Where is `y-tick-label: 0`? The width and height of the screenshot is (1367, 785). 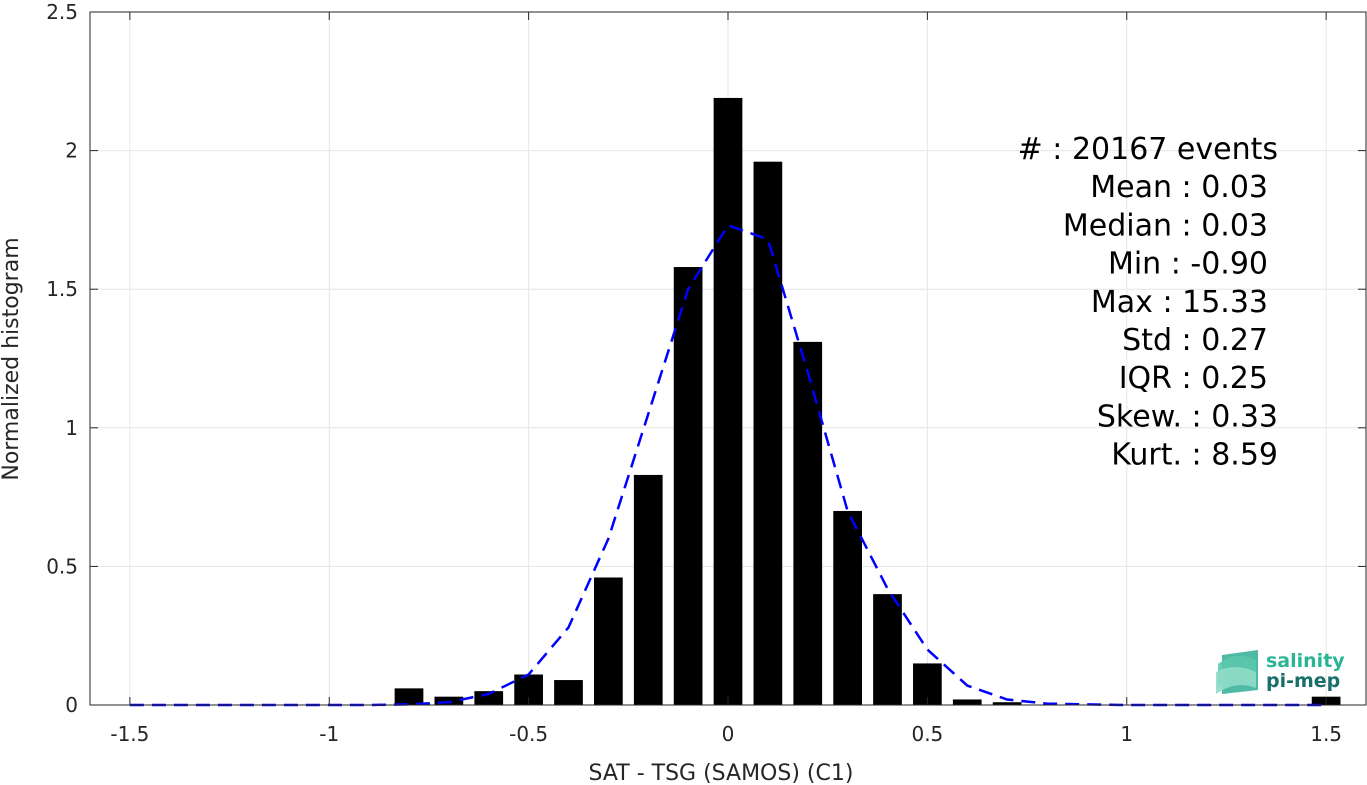
y-tick-label: 0 is located at coordinates (71, 705).